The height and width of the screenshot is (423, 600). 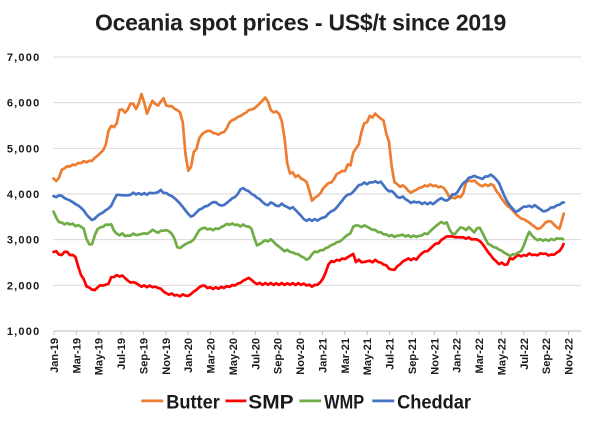 I want to click on svg-text: Jul-22, so click(x=525, y=354).